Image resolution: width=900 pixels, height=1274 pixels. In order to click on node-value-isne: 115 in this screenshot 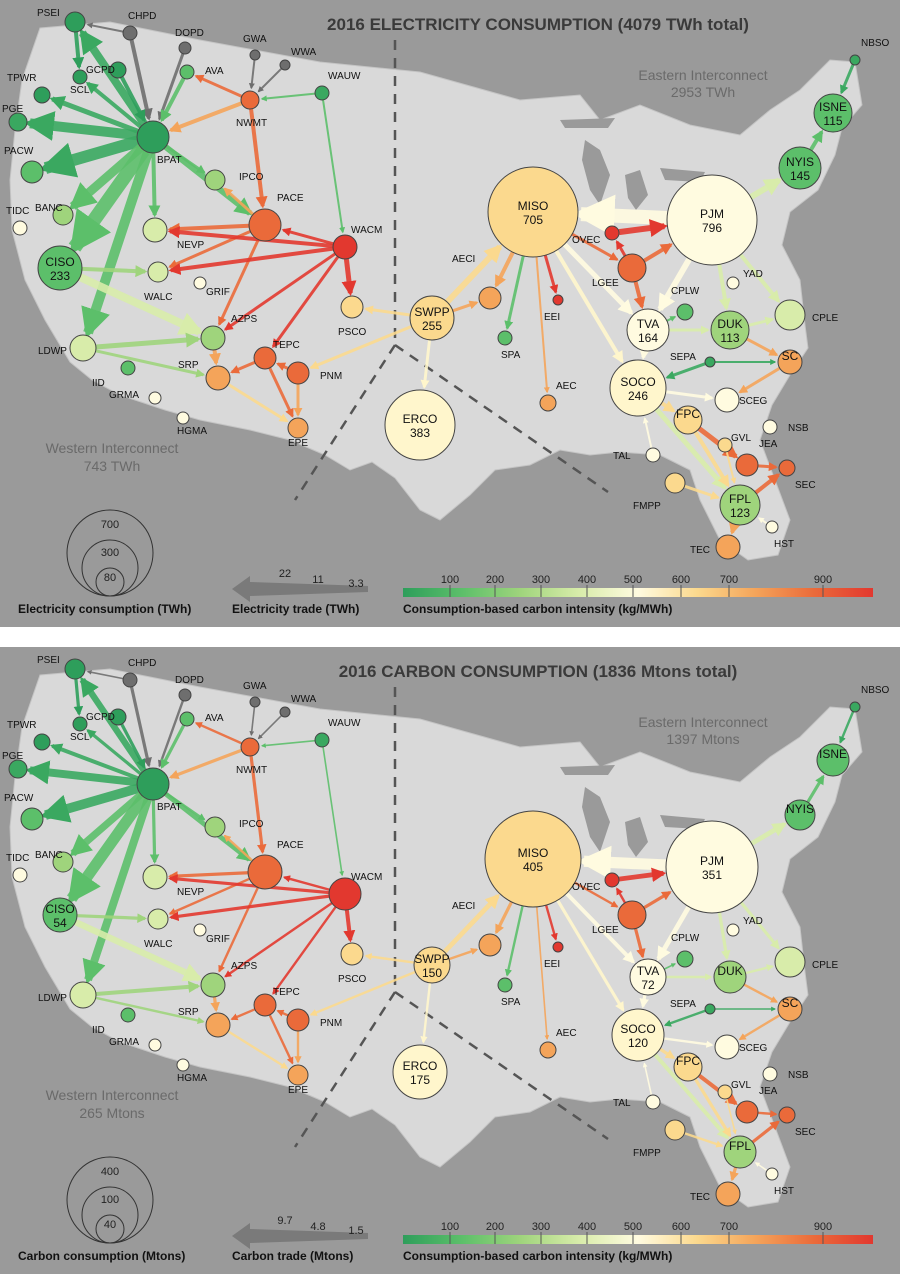, I will do `click(832, 121)`.